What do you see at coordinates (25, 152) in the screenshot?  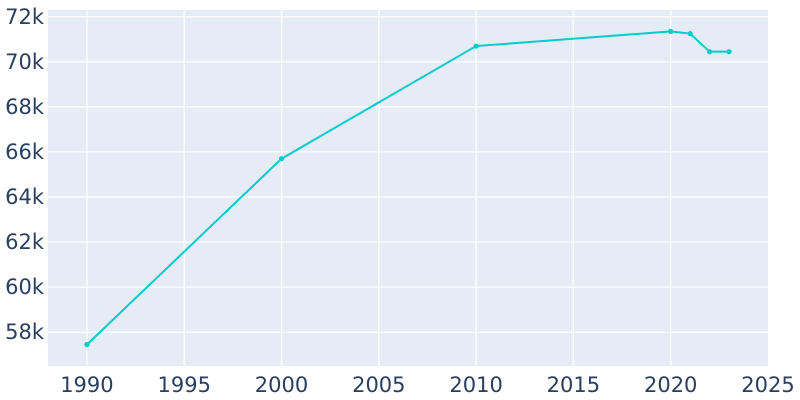 I see `y-tick-label: 66k` at bounding box center [25, 152].